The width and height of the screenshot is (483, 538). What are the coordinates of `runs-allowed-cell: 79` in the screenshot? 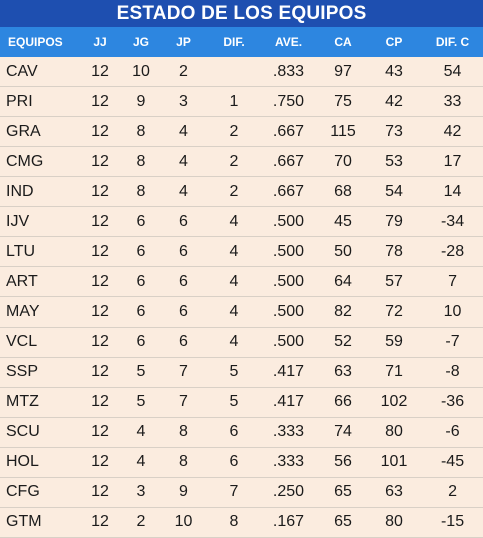 It's located at (394, 222).